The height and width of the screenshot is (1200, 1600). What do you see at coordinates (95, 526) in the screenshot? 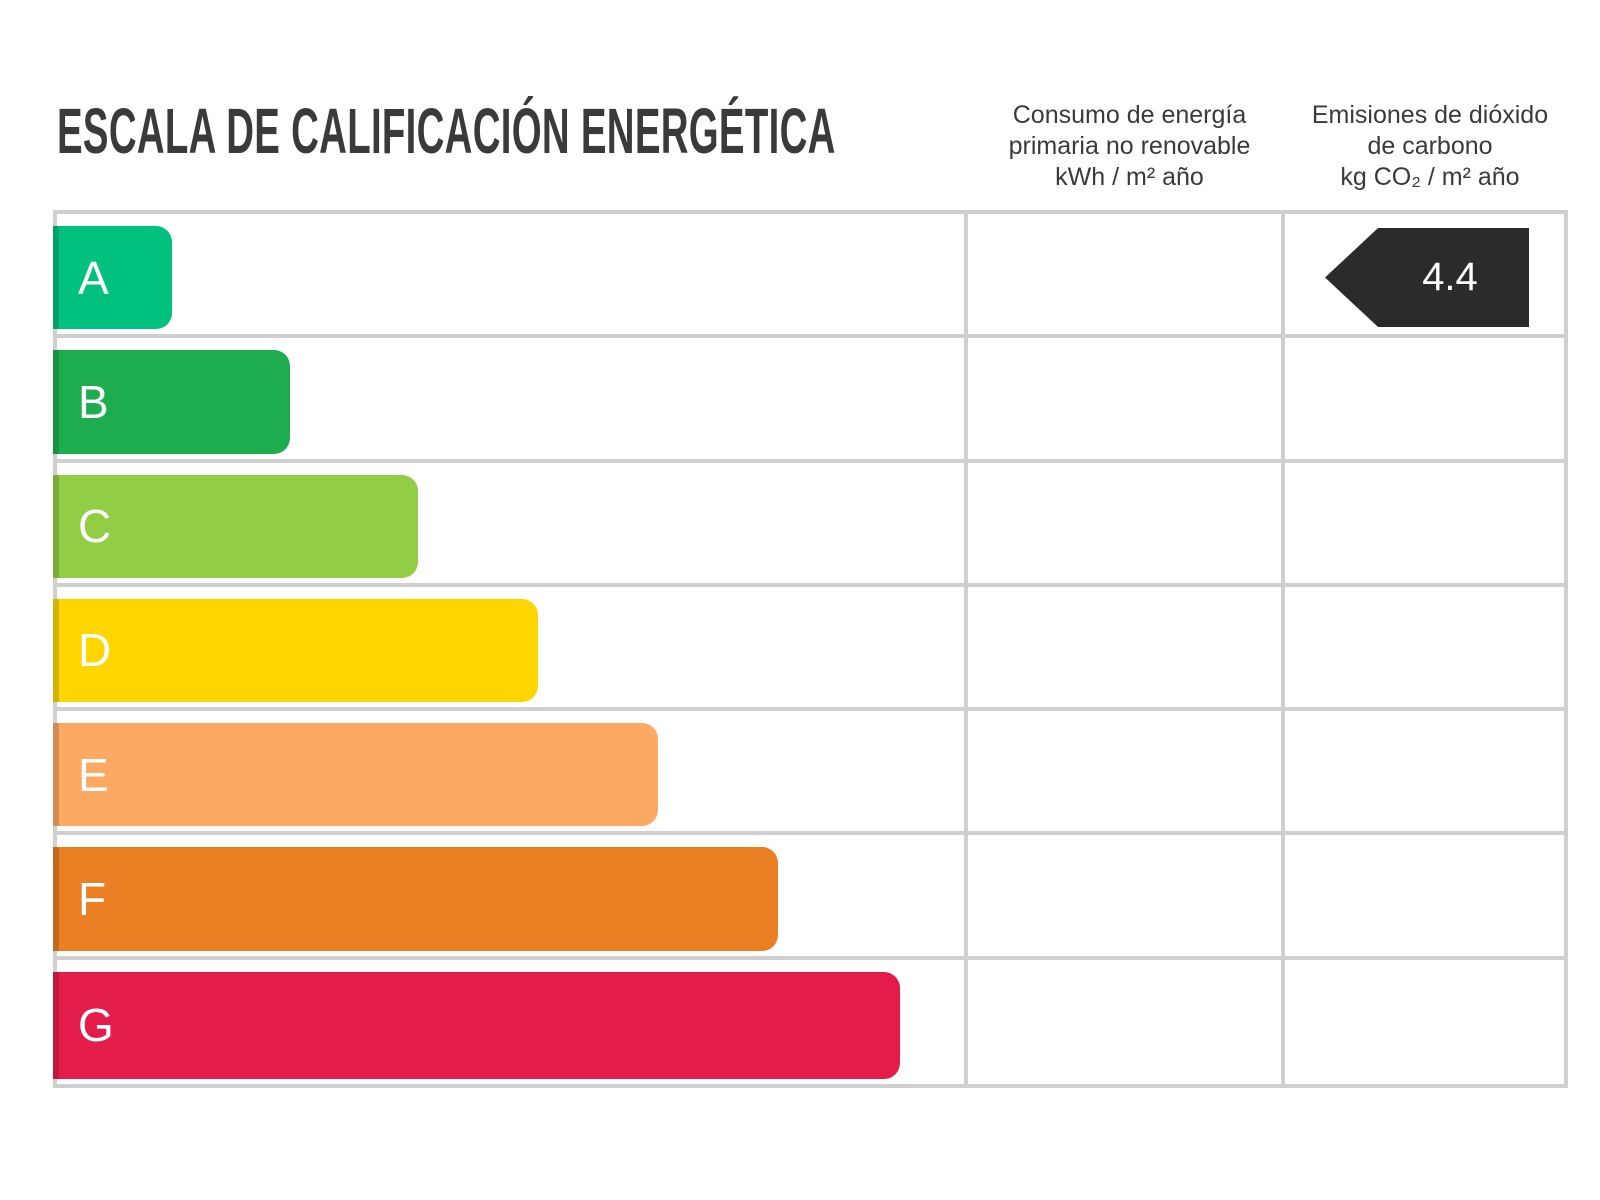
I see `grade-label: C` at bounding box center [95, 526].